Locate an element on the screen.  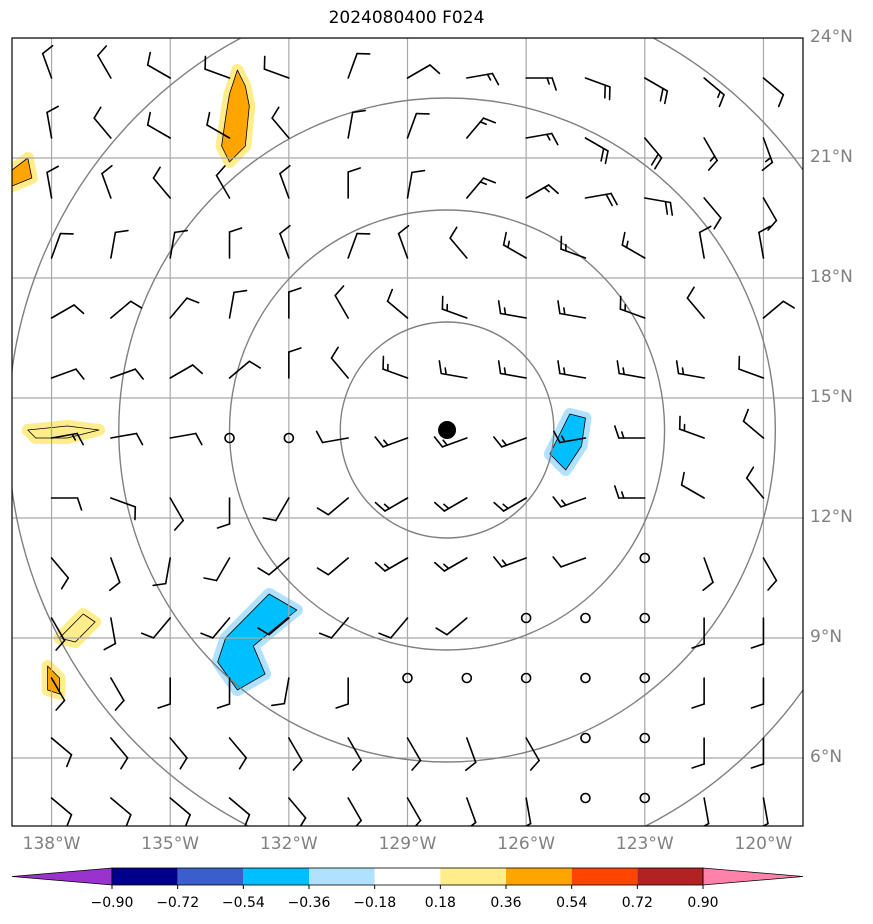
map-title: 2024080400 F024 is located at coordinates (406, 18).